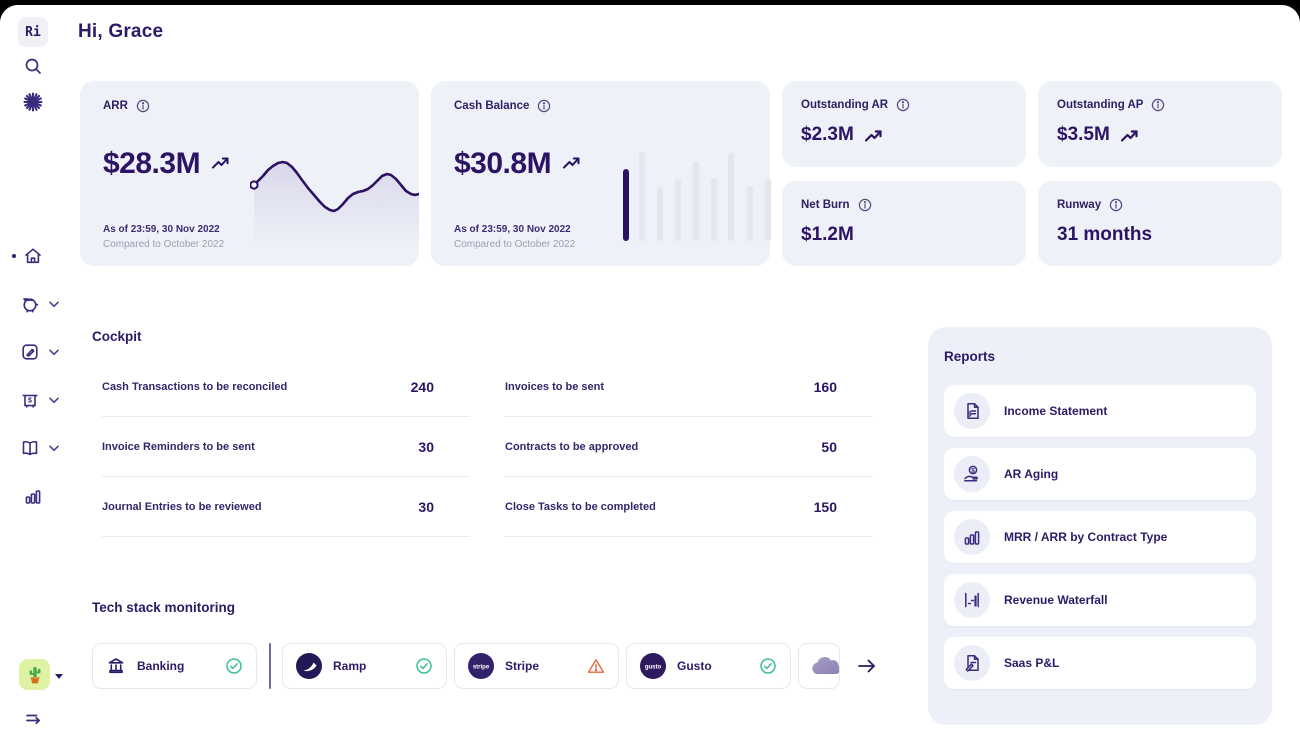 This screenshot has height=731, width=1300. Describe the element at coordinates (1032, 663) in the screenshot. I see `report-label: Saas P&L` at that location.